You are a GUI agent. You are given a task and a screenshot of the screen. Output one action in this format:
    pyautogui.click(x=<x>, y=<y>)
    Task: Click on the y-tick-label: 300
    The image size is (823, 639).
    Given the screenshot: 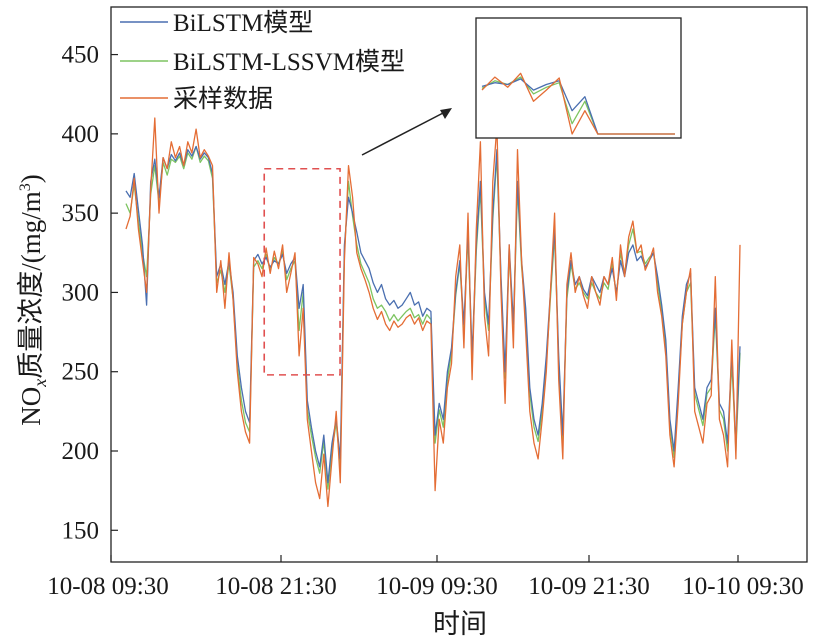 What is the action you would take?
    pyautogui.click(x=81, y=292)
    